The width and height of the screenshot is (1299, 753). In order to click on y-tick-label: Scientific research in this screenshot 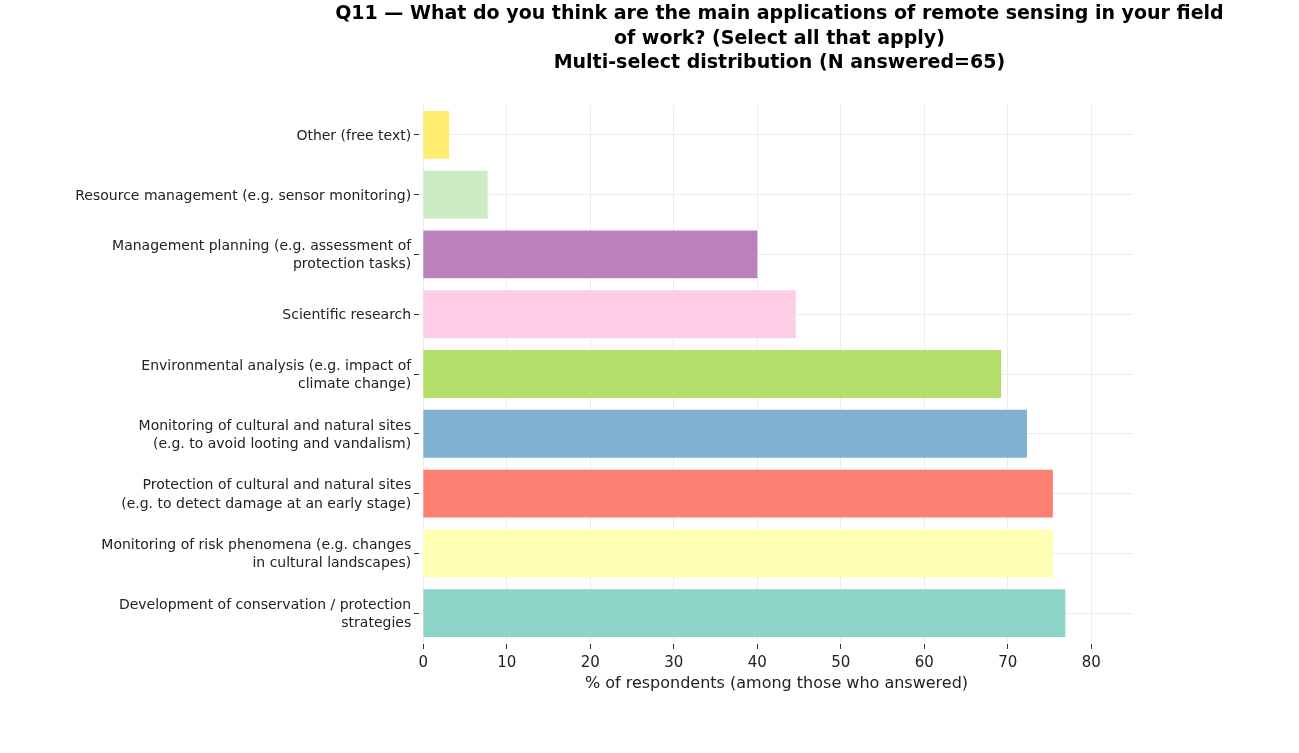, I will do `click(347, 314)`.